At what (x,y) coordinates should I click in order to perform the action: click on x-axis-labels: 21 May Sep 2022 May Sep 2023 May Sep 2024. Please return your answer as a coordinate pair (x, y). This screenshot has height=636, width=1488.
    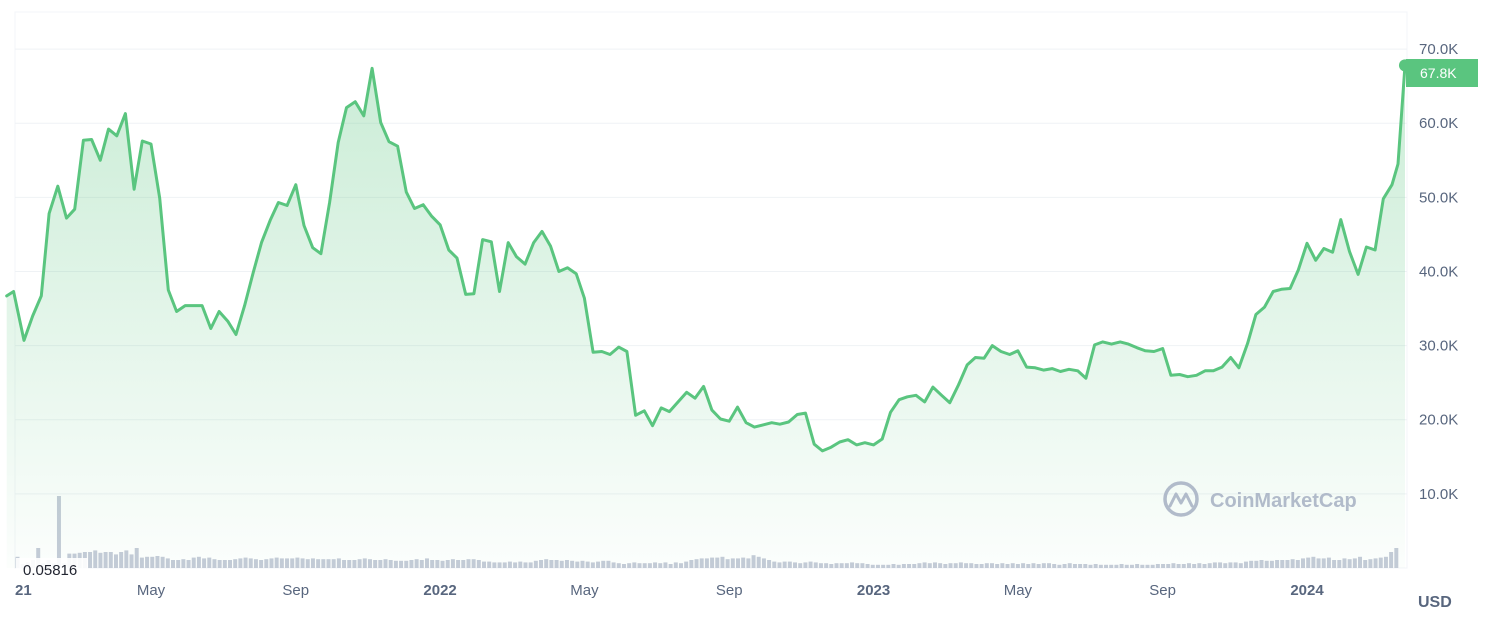
    Looking at the image, I should click on (669, 590).